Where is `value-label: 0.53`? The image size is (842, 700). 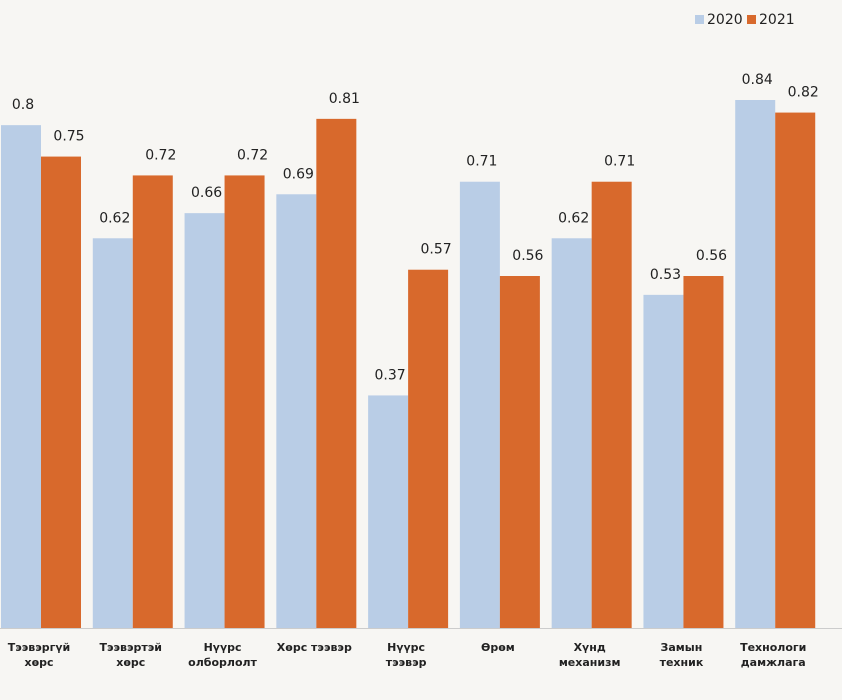 value-label: 0.53 is located at coordinates (665, 275).